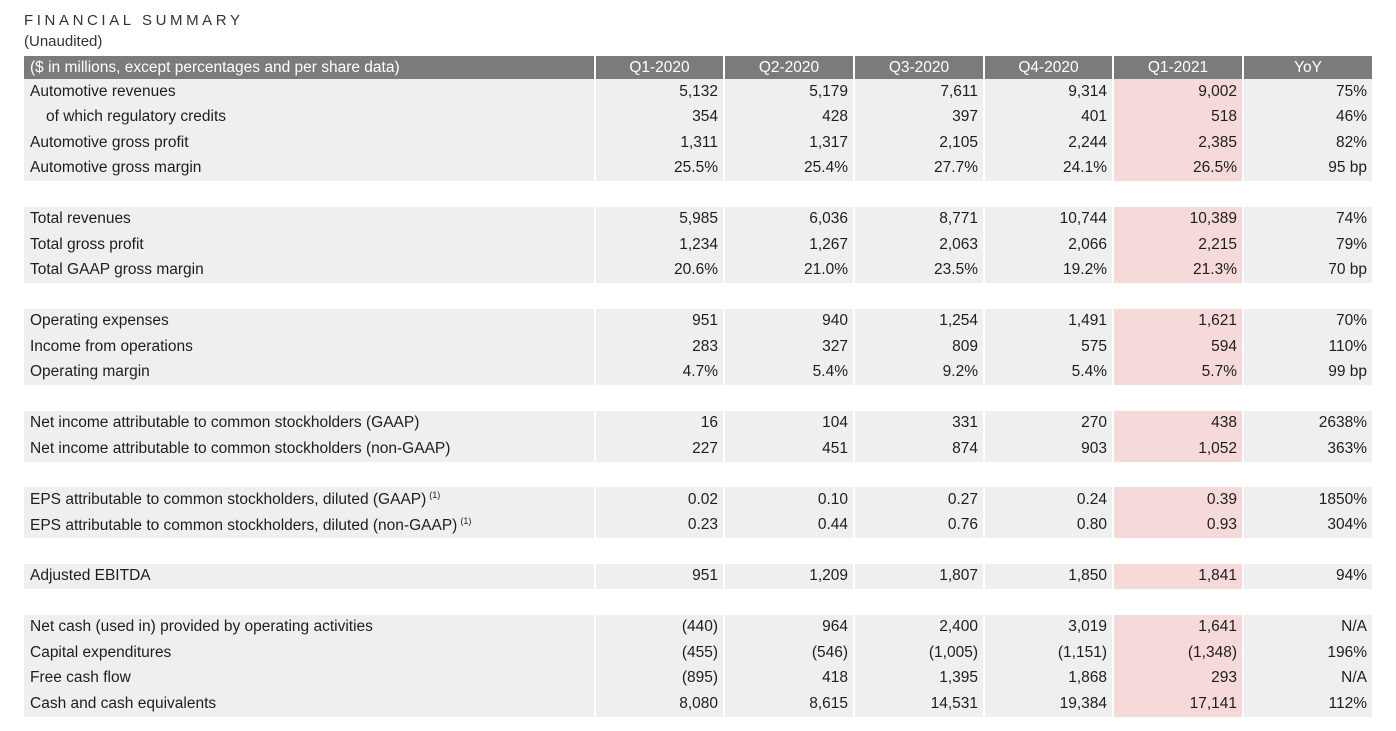 The height and width of the screenshot is (731, 1396). I want to click on value-cell: 19,384, so click(1049, 704).